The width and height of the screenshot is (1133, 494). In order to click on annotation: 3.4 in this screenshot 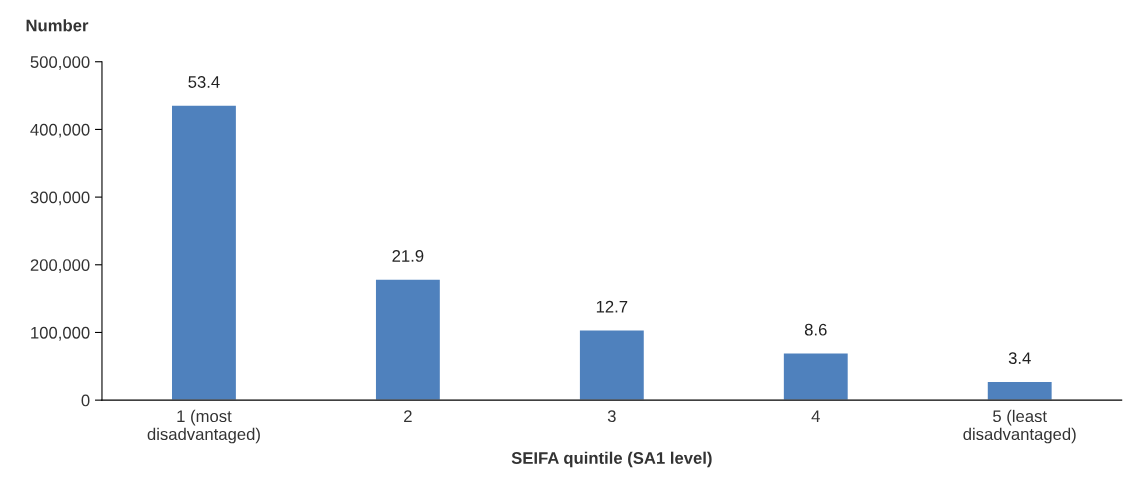, I will do `click(1019, 358)`.